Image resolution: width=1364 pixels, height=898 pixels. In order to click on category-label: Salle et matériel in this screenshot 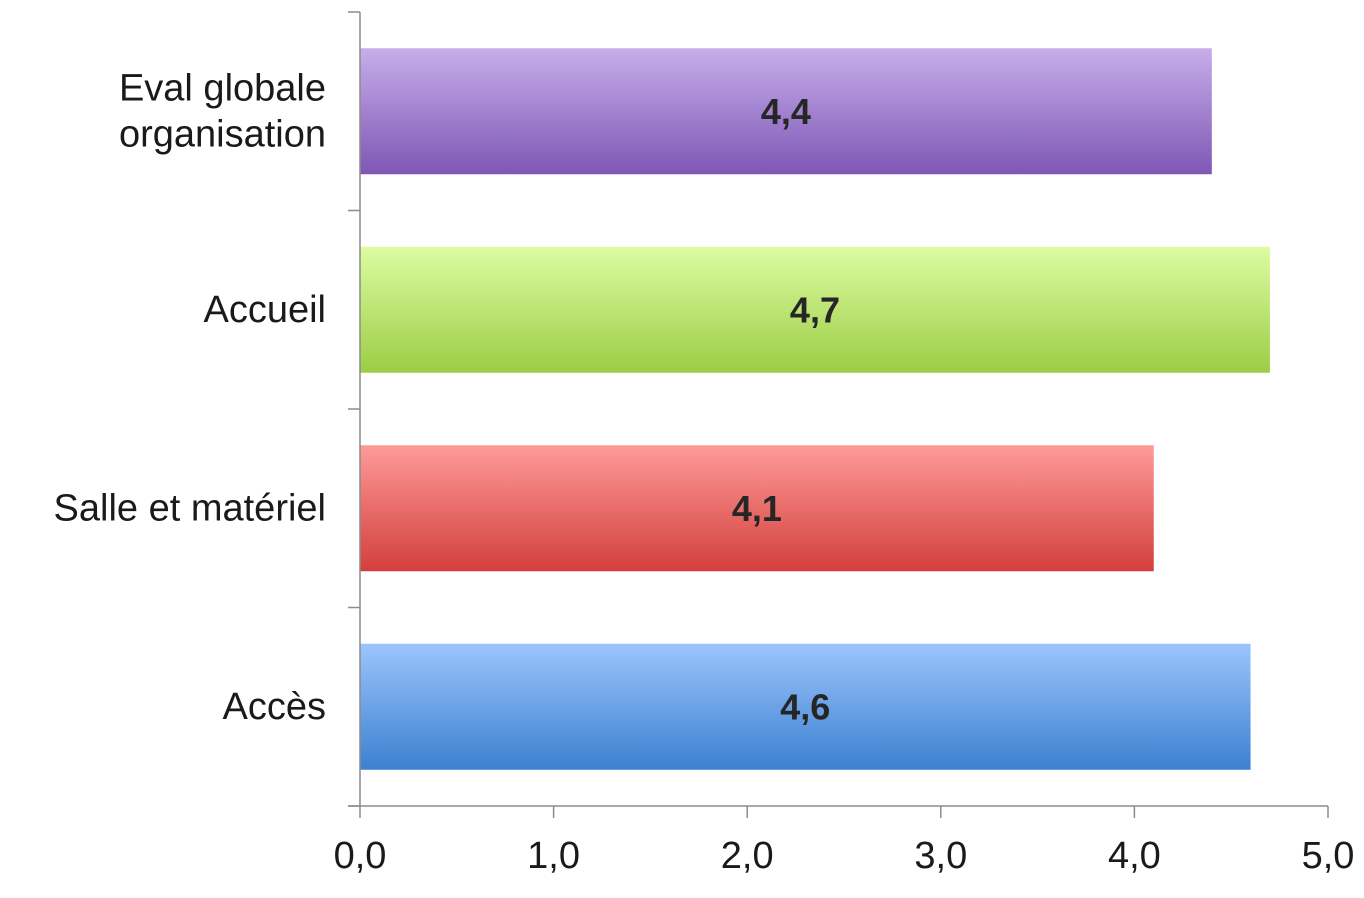, I will do `click(190, 508)`.